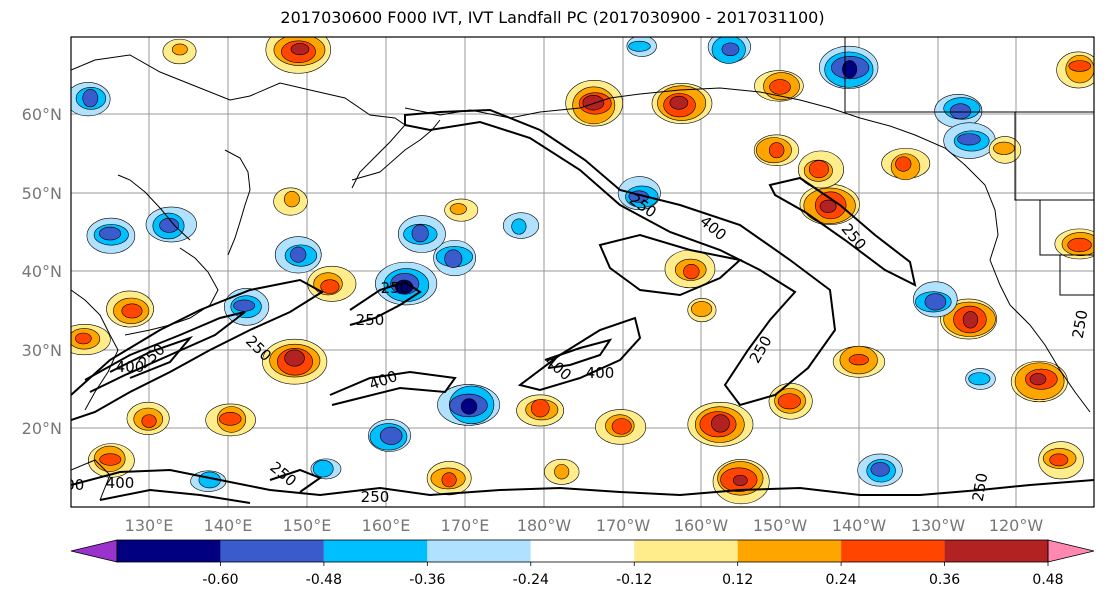 The height and width of the screenshot is (601, 1105). What do you see at coordinates (1016, 525) in the screenshot?
I see `lon-label: 120°W` at bounding box center [1016, 525].